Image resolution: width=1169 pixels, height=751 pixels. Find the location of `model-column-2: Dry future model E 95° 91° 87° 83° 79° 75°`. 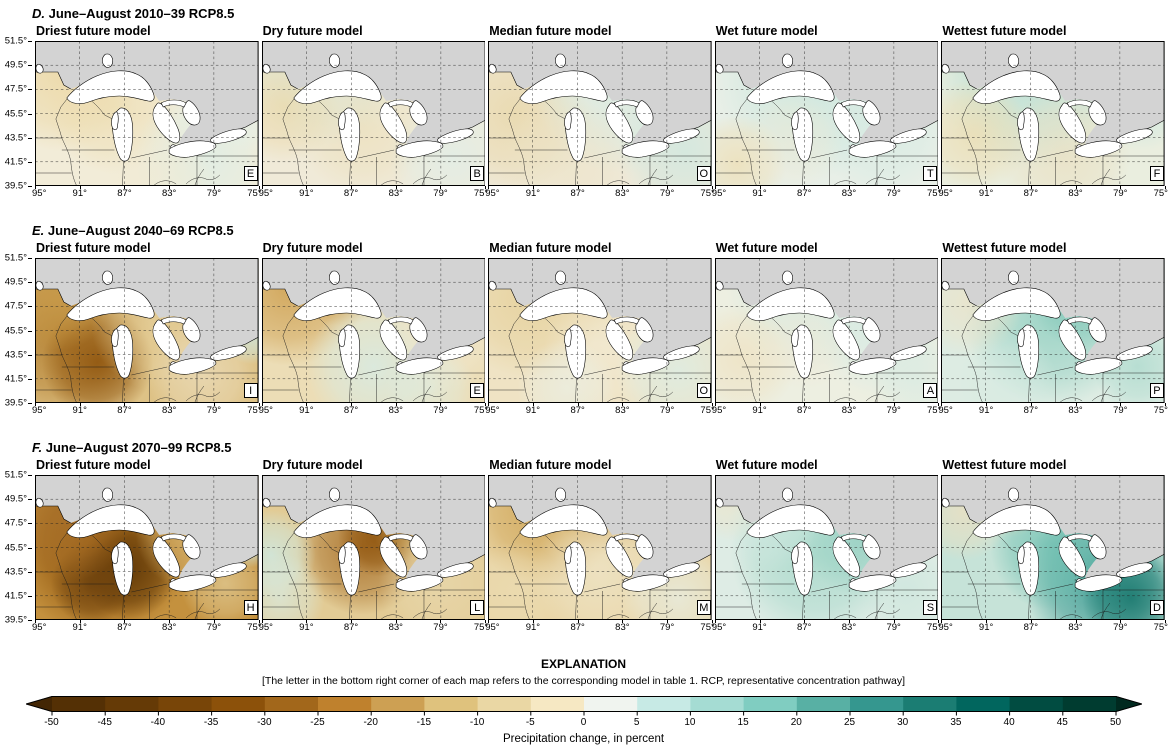

model-column-2: Dry future model E 95° 91° 87° 83° 79° 75° is located at coordinates (374, 328).